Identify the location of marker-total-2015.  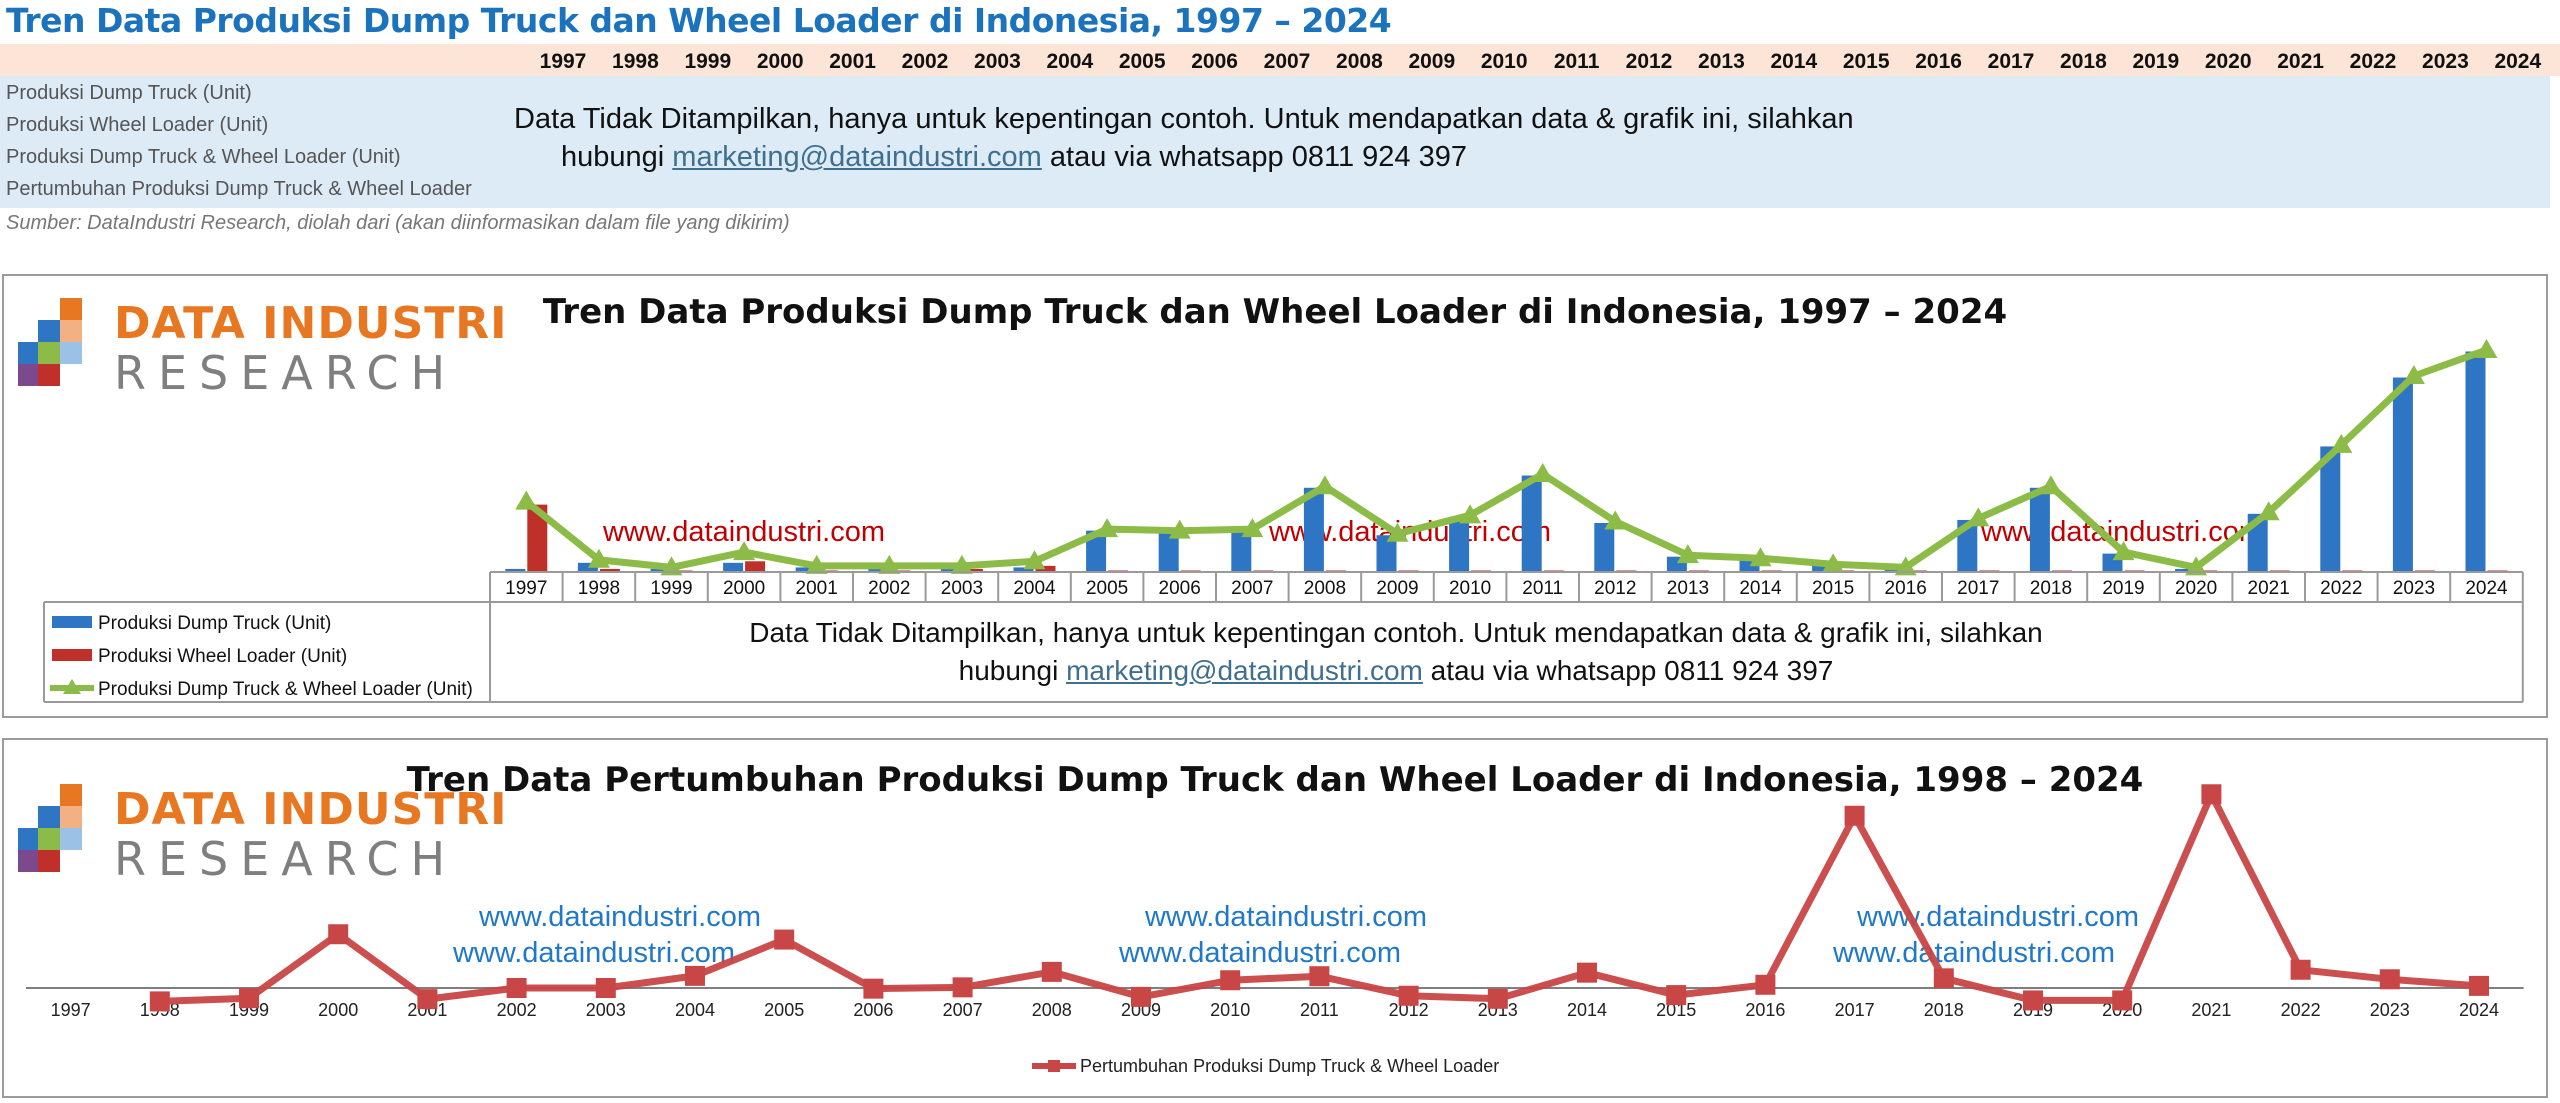
(1833, 563).